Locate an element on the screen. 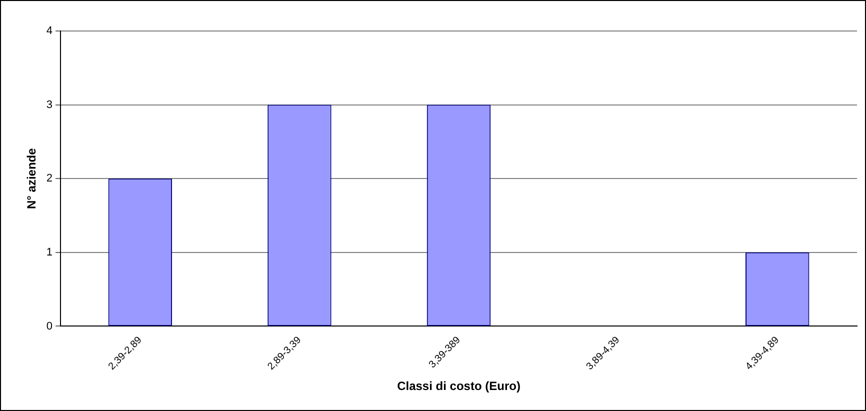  y-tick-label: 0 is located at coordinates (49, 326).